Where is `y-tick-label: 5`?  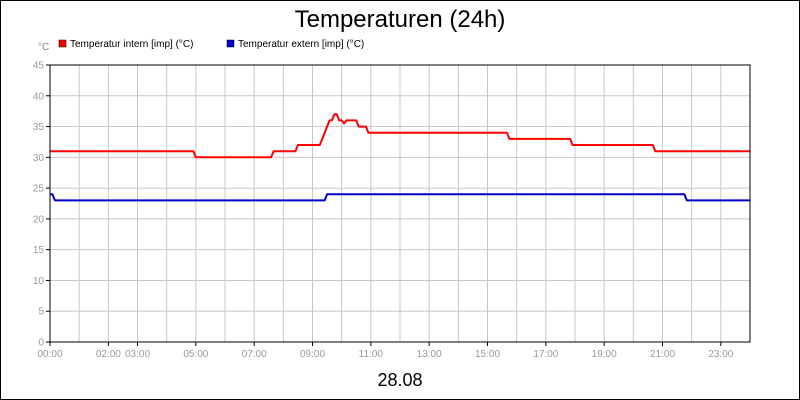 y-tick-label: 5 is located at coordinates (41, 312).